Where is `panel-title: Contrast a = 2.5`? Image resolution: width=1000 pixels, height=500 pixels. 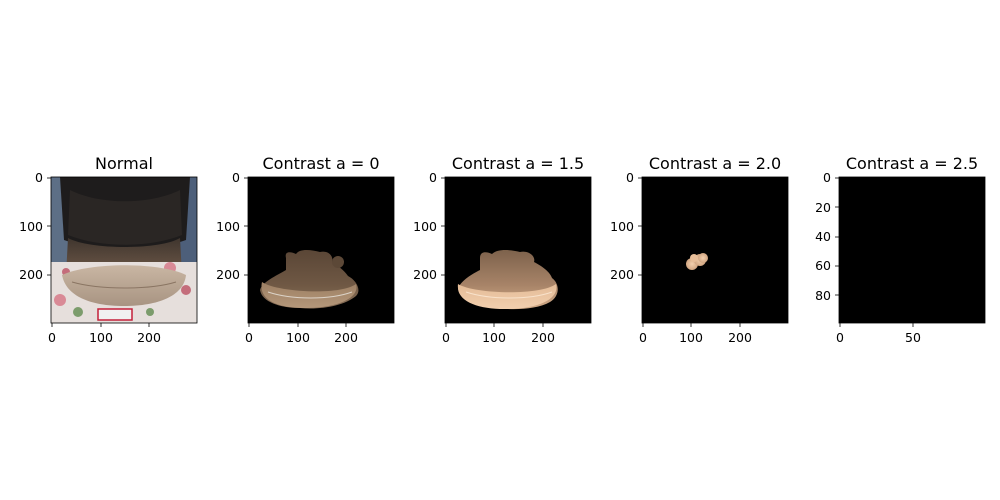 panel-title: Contrast a = 2.5 is located at coordinates (912, 163).